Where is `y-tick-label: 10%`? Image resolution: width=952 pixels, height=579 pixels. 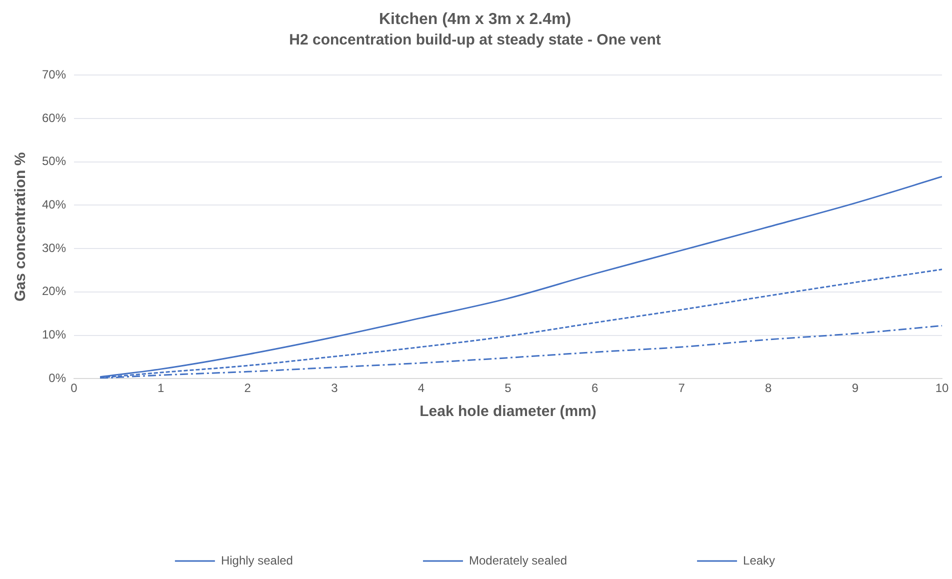 y-tick-label: 10% is located at coordinates (54, 335).